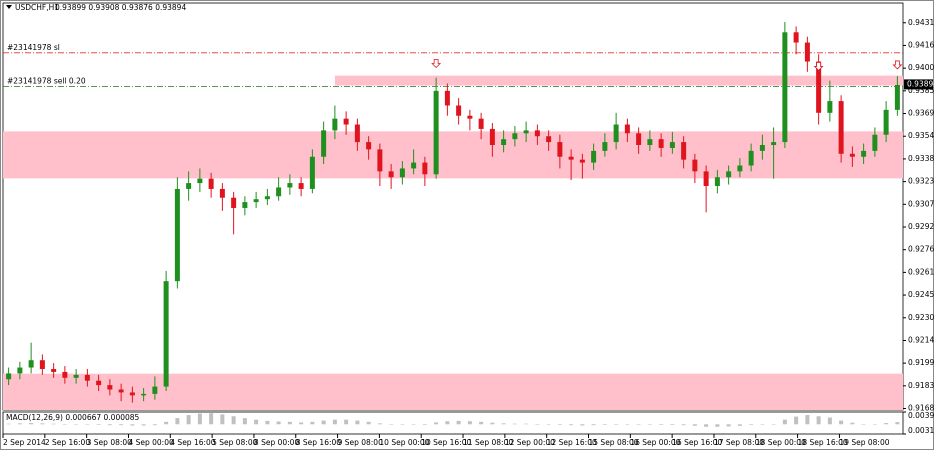  What do you see at coordinates (921, 415) in the screenshot?
I see `macd-tick-label: 0.003983` at bounding box center [921, 415].